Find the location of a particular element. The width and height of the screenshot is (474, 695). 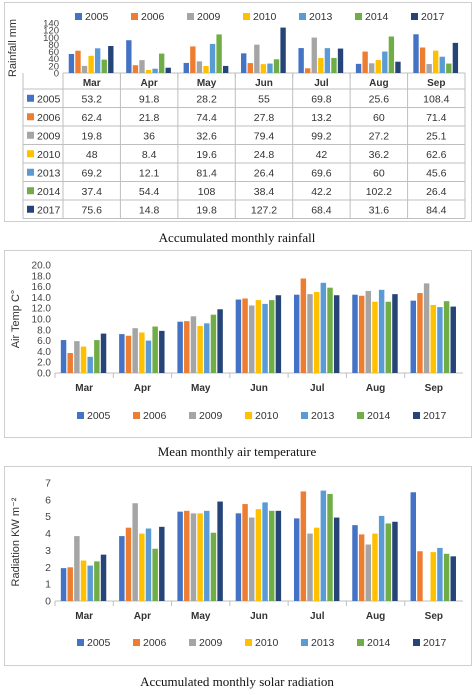

radiation-x-tick-label: May is located at coordinates (201, 616).